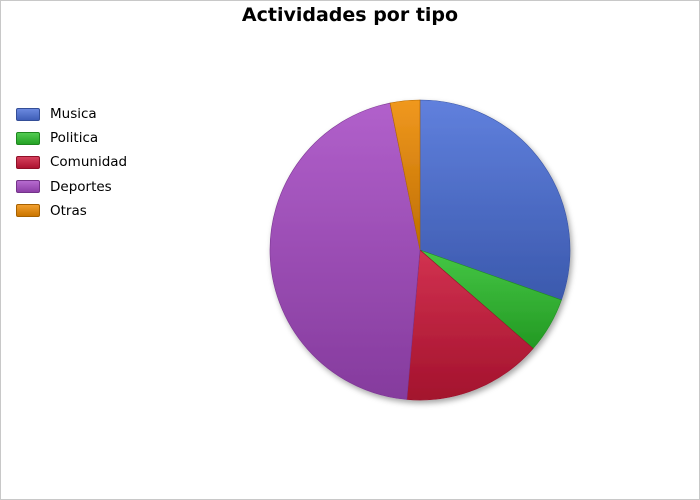 Image resolution: width=700 pixels, height=500 pixels. I want to click on chart-title: Actividades por tipo, so click(350, 15).